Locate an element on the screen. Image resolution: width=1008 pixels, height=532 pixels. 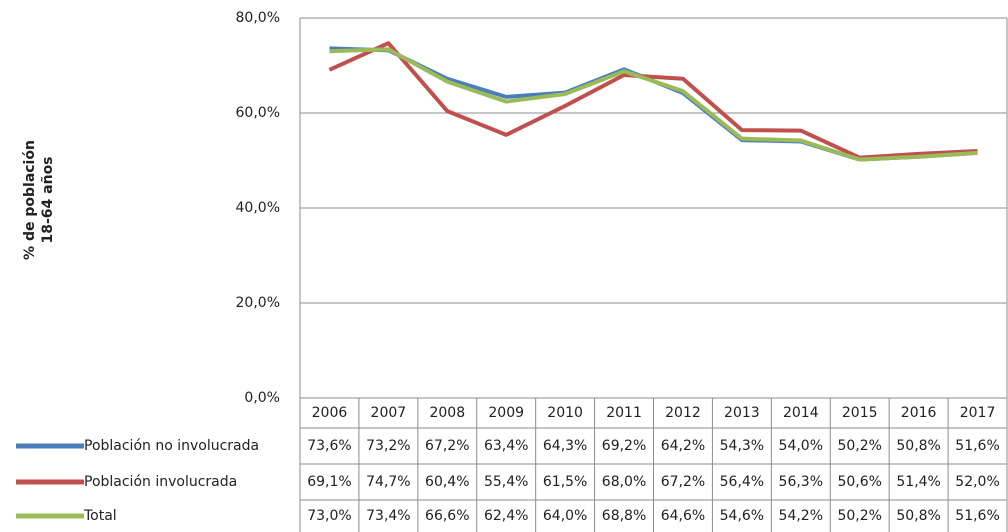
table-value: 73,2% is located at coordinates (388, 446).